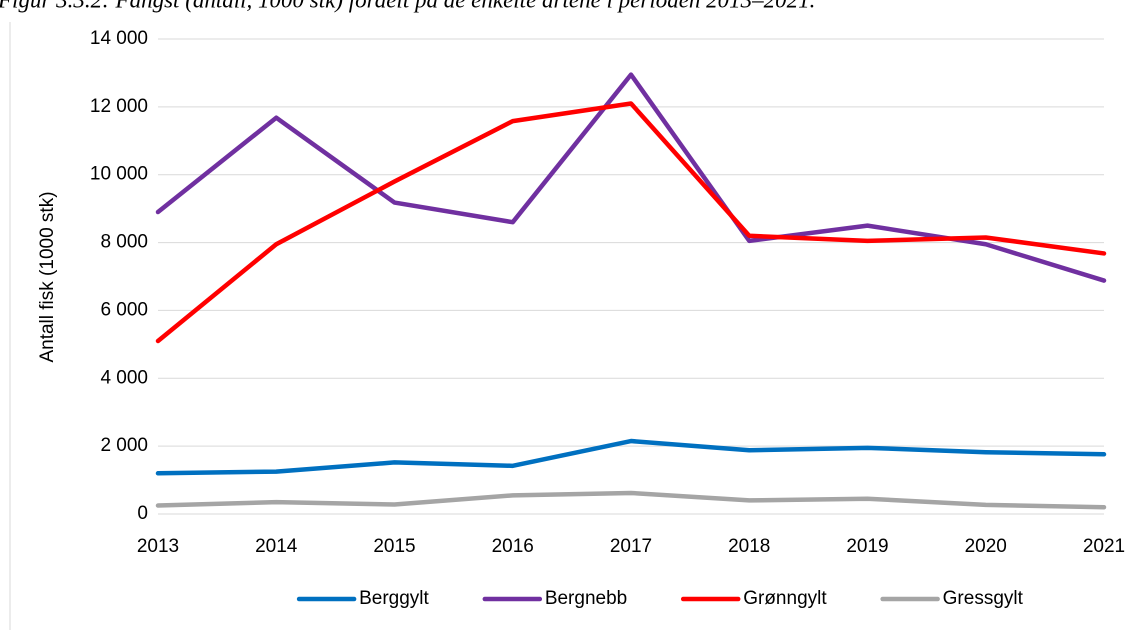 The image size is (1146, 630). I want to click on y-tick-label: 8 000, so click(124, 242).